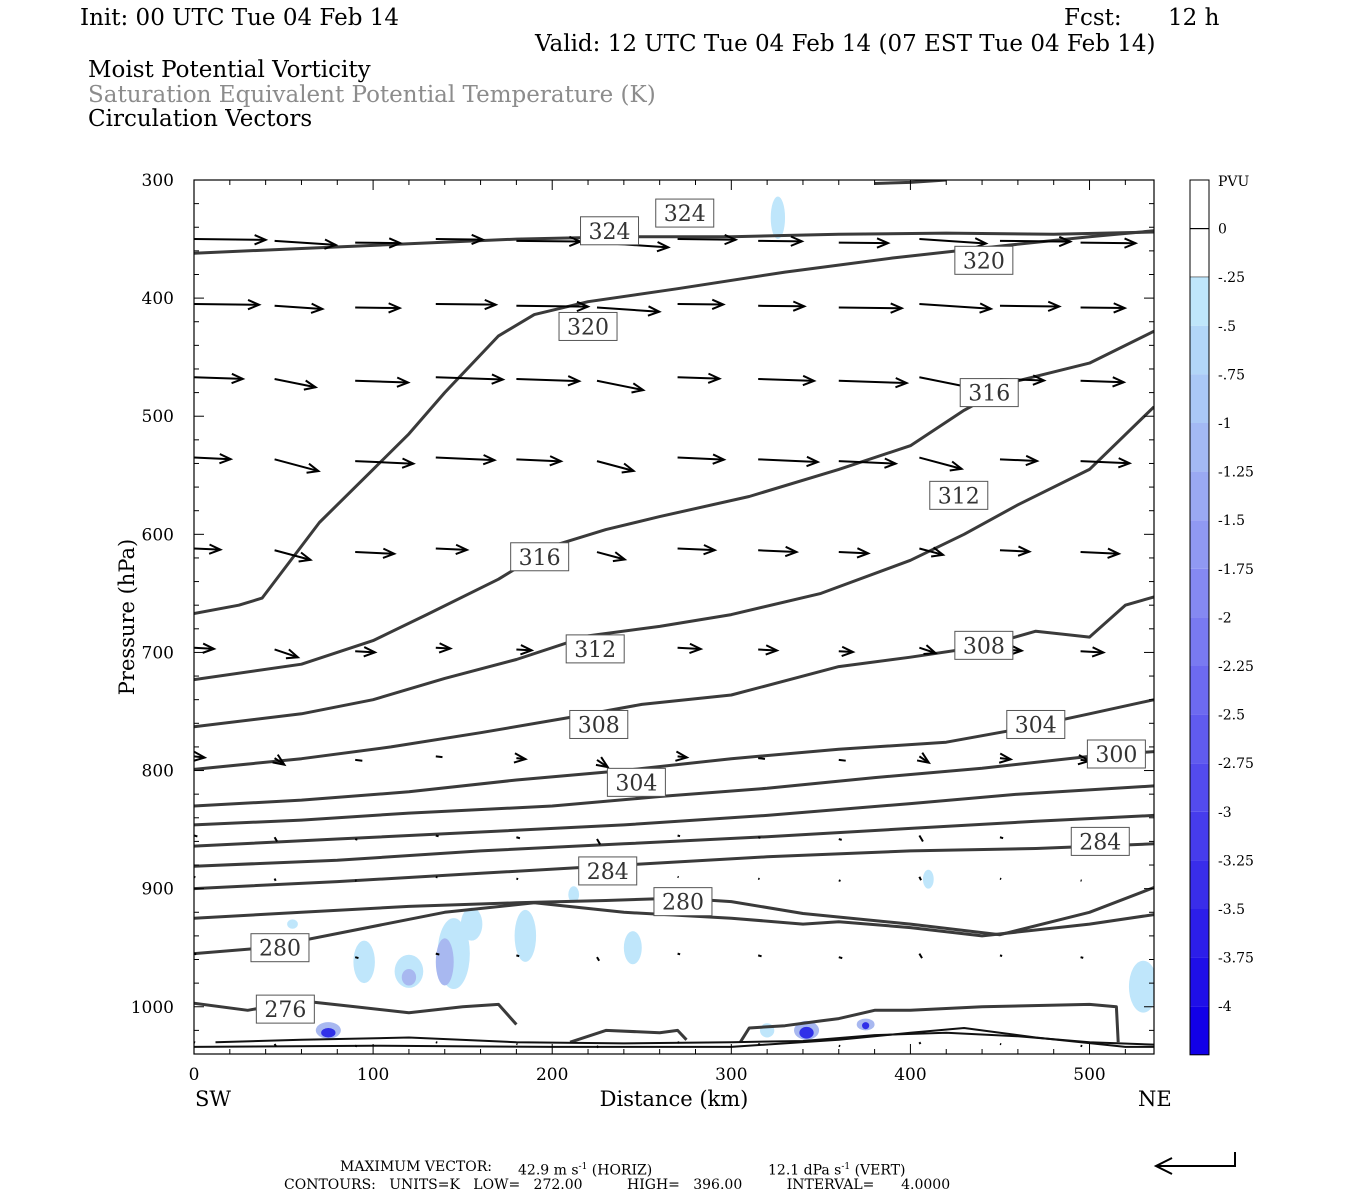 The width and height of the screenshot is (1350, 1200). What do you see at coordinates (373, 1075) in the screenshot?
I see `x-tick-label: 100` at bounding box center [373, 1075].